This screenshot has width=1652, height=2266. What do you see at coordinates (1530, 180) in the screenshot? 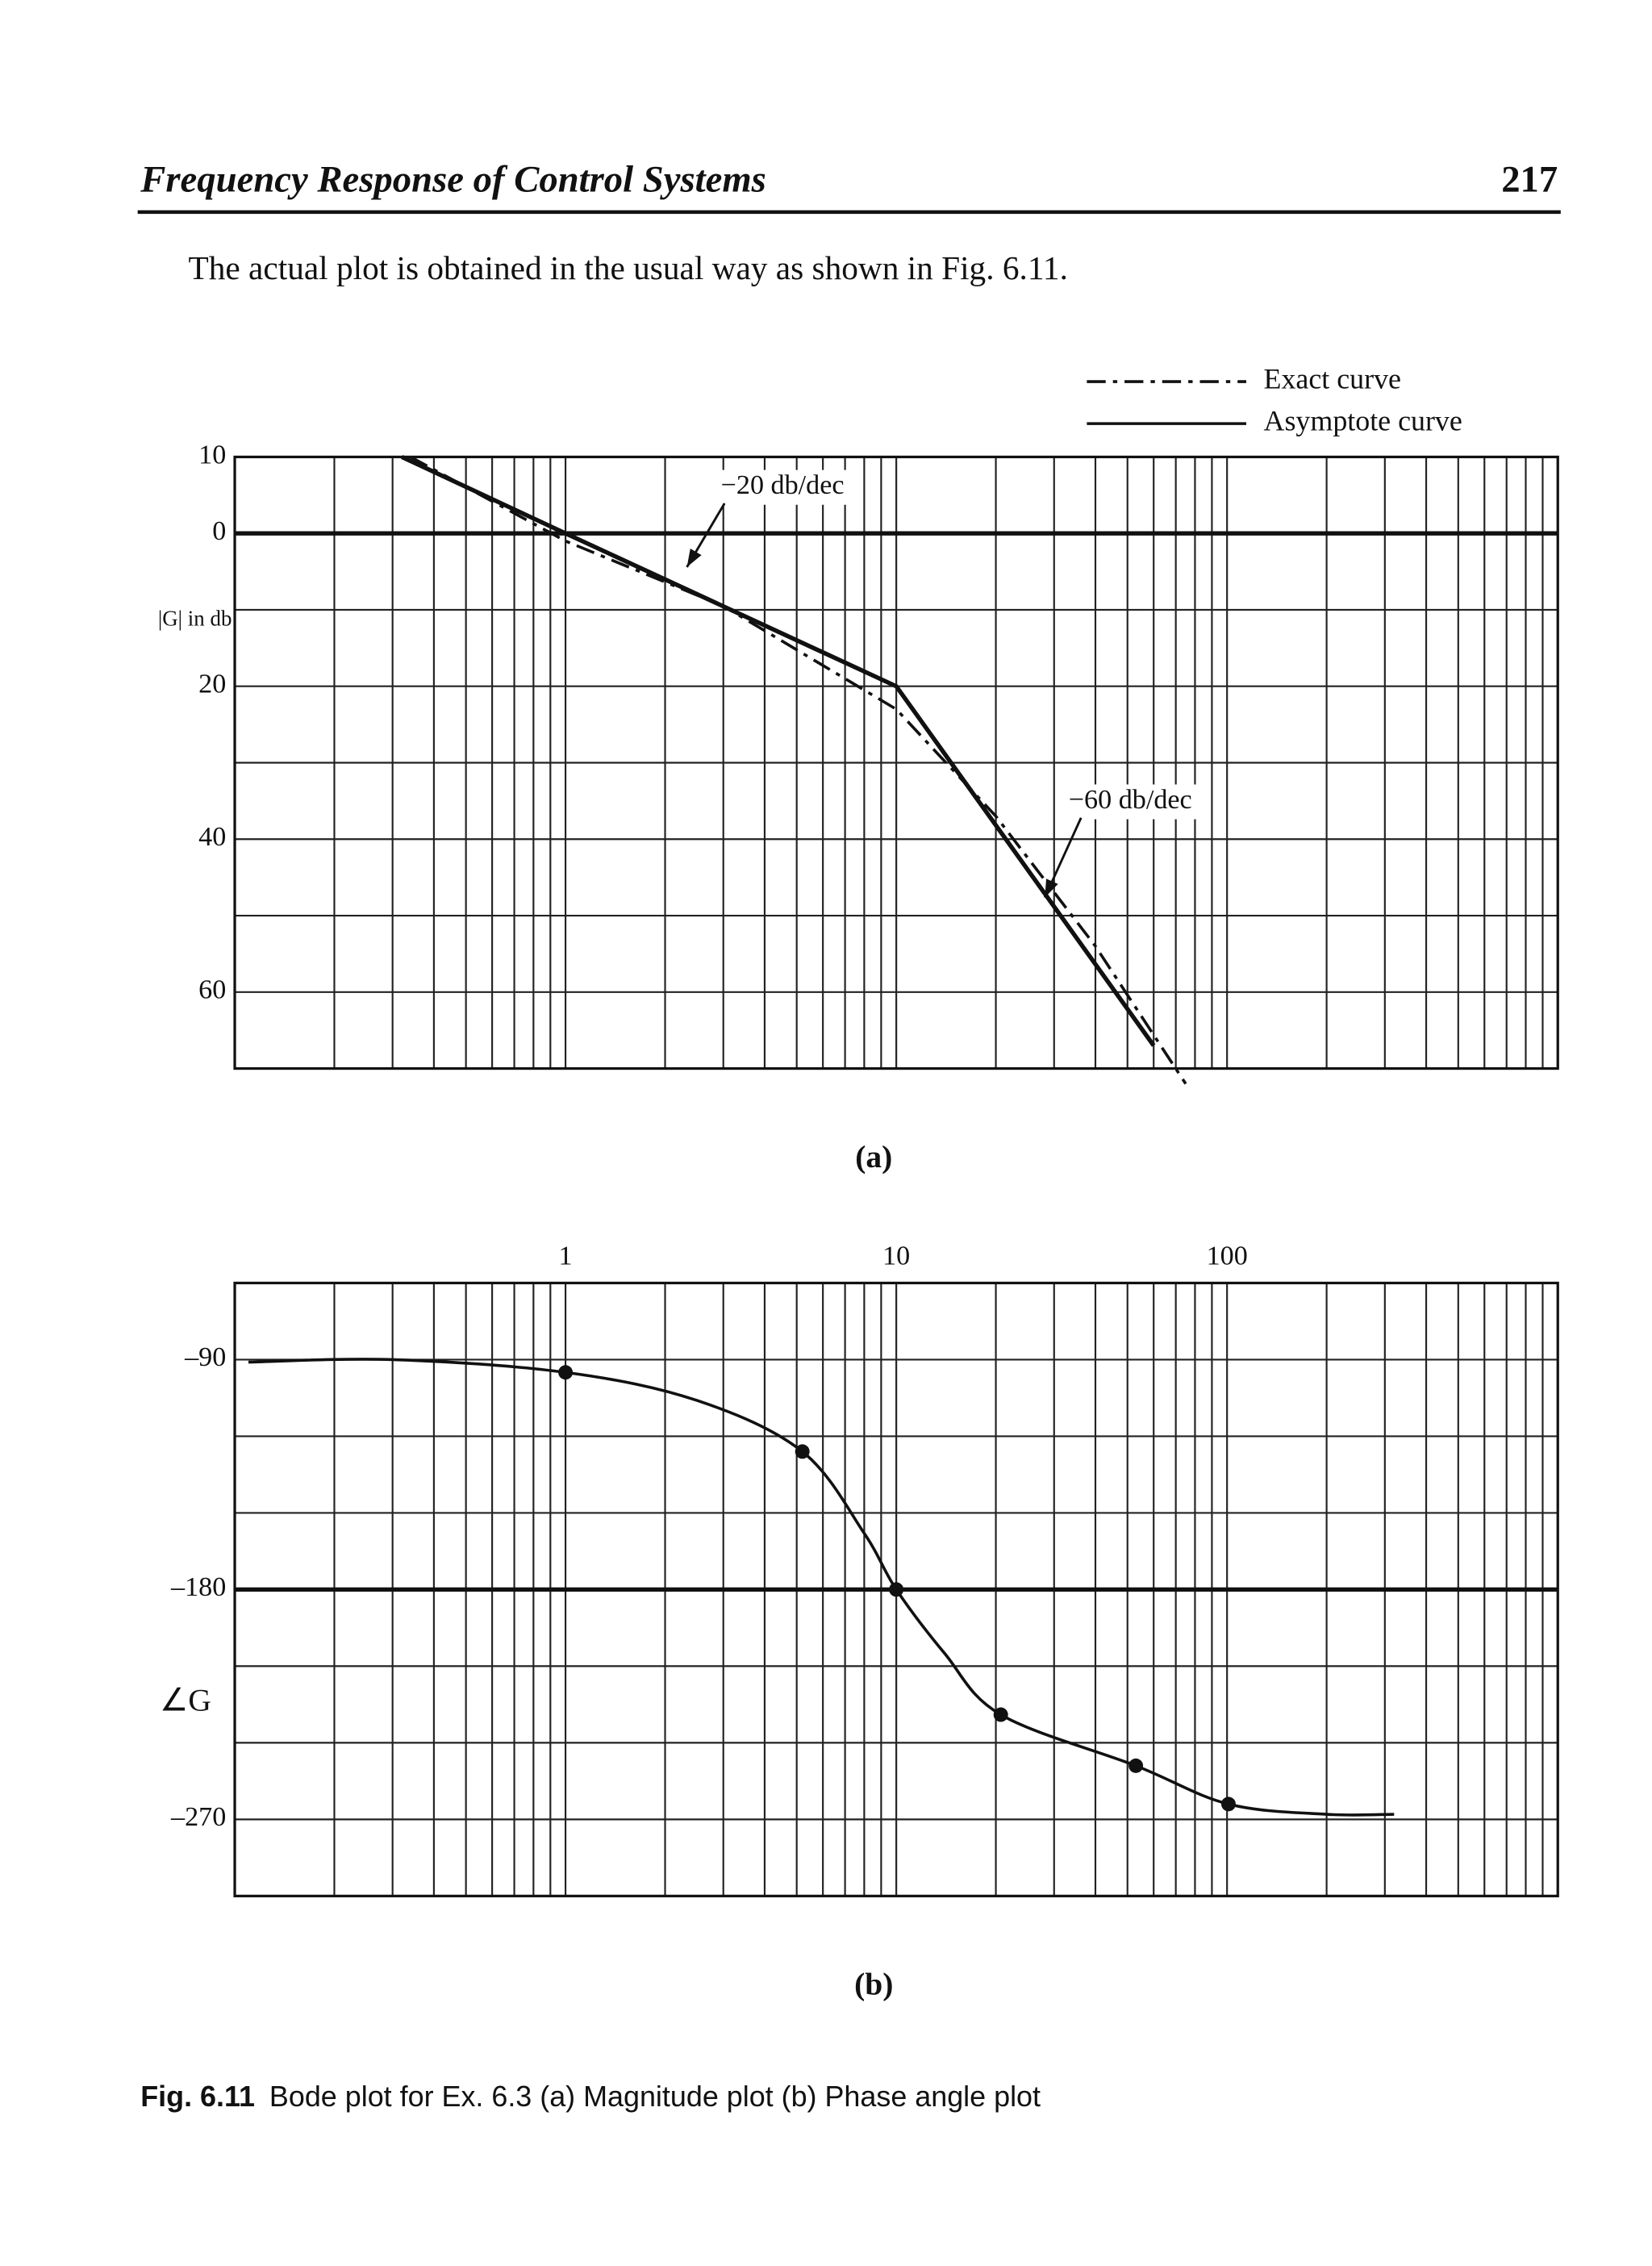
I see `page-number: 217` at bounding box center [1530, 180].